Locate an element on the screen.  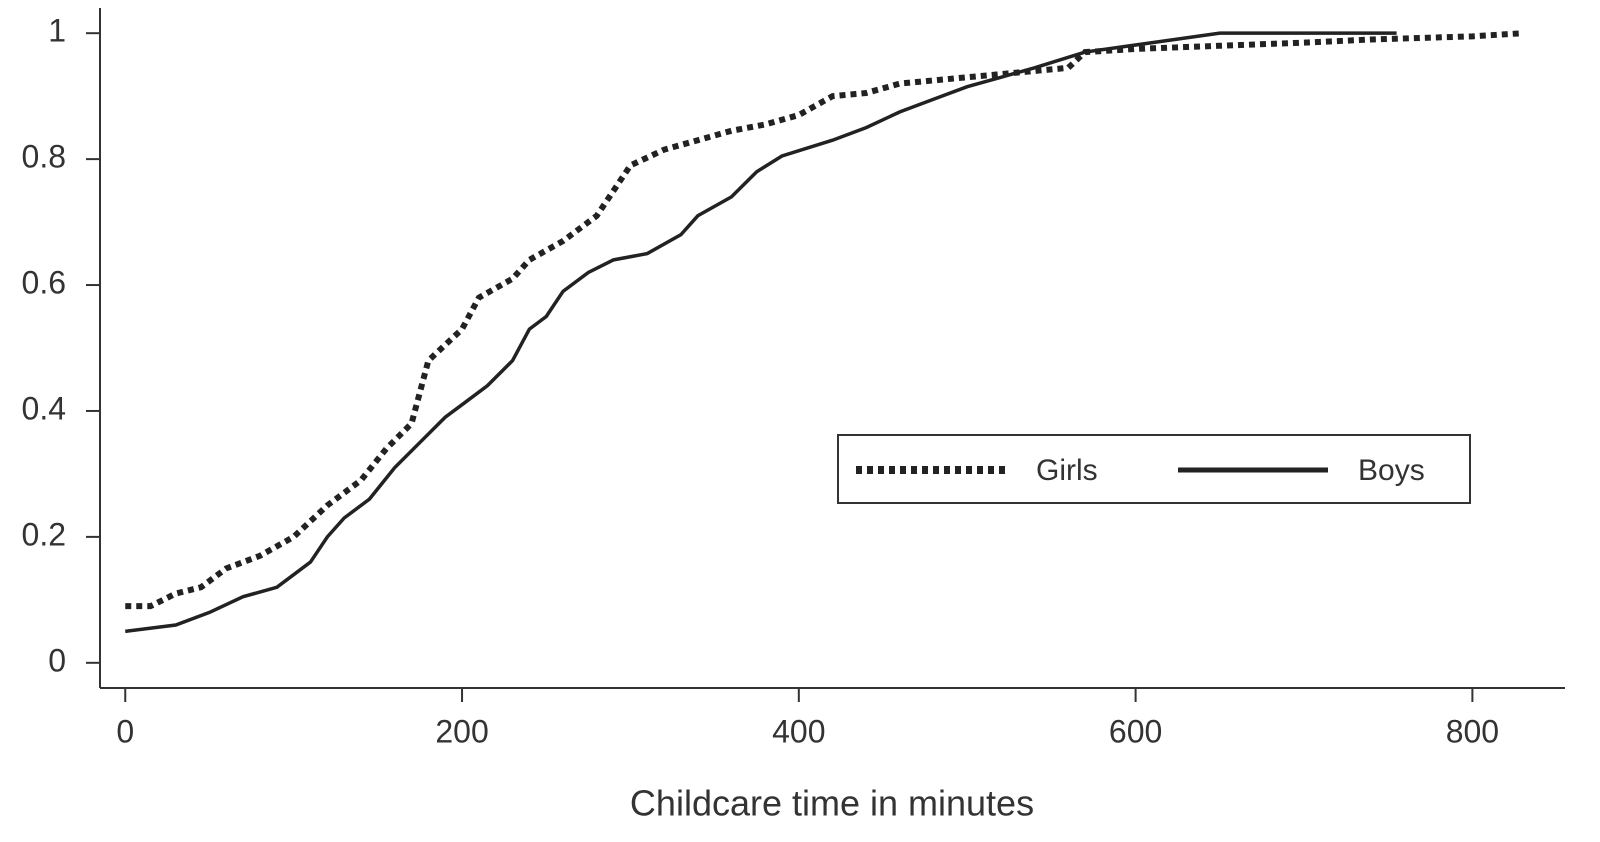
y-tick-label: 0.2 is located at coordinates (44, 534).